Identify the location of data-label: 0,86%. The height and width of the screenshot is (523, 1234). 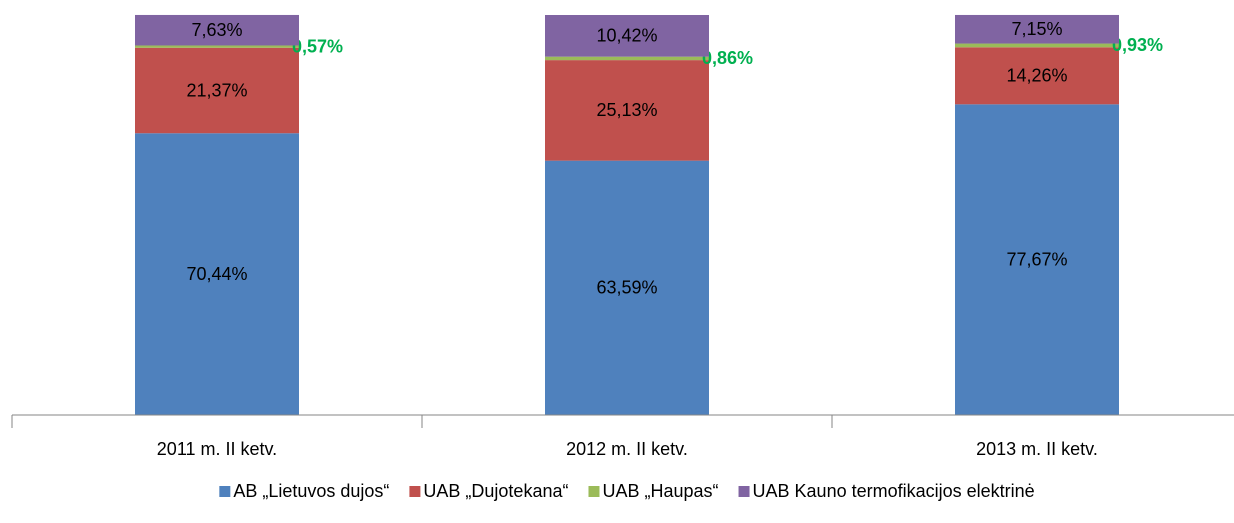
(727, 58).